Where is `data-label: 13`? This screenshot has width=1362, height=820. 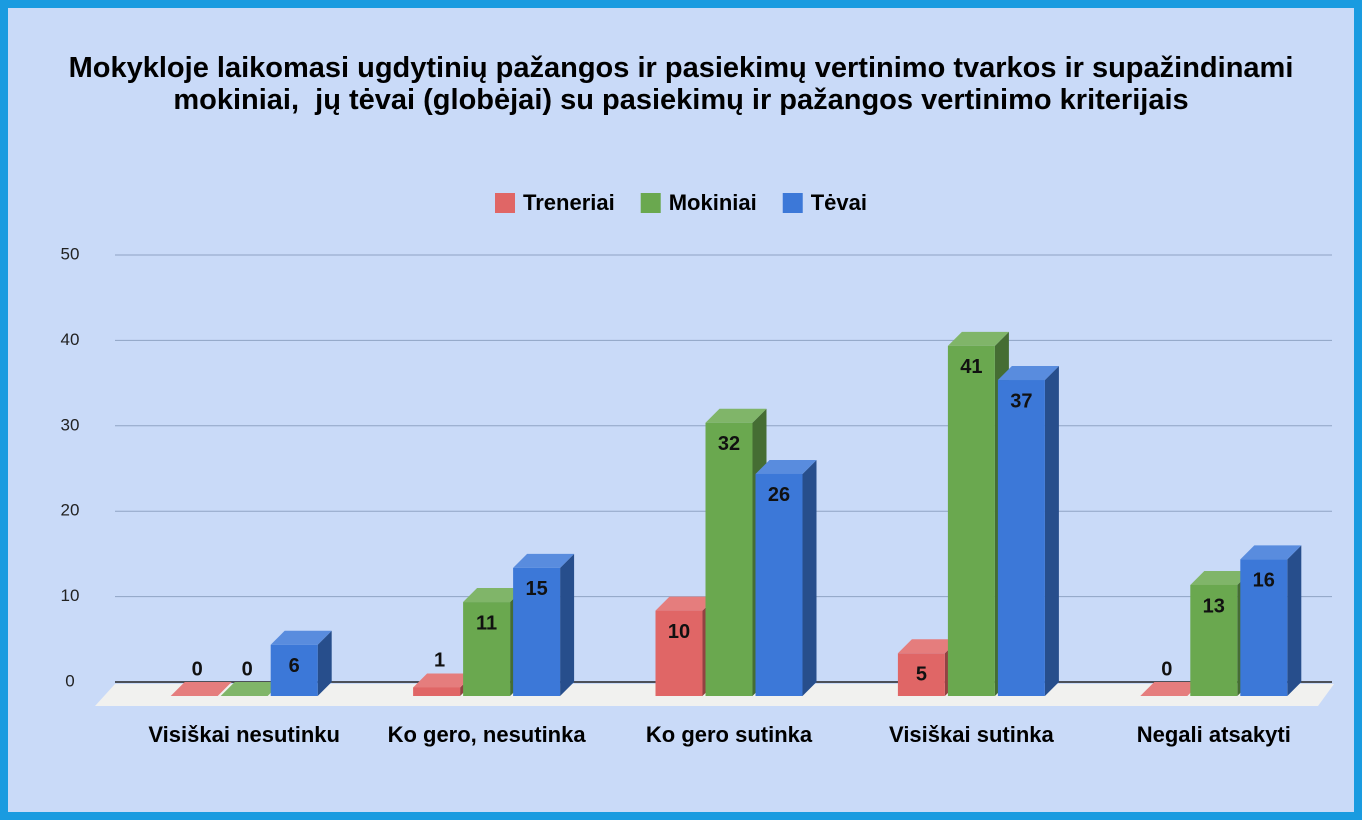
data-label: 13 is located at coordinates (1214, 606).